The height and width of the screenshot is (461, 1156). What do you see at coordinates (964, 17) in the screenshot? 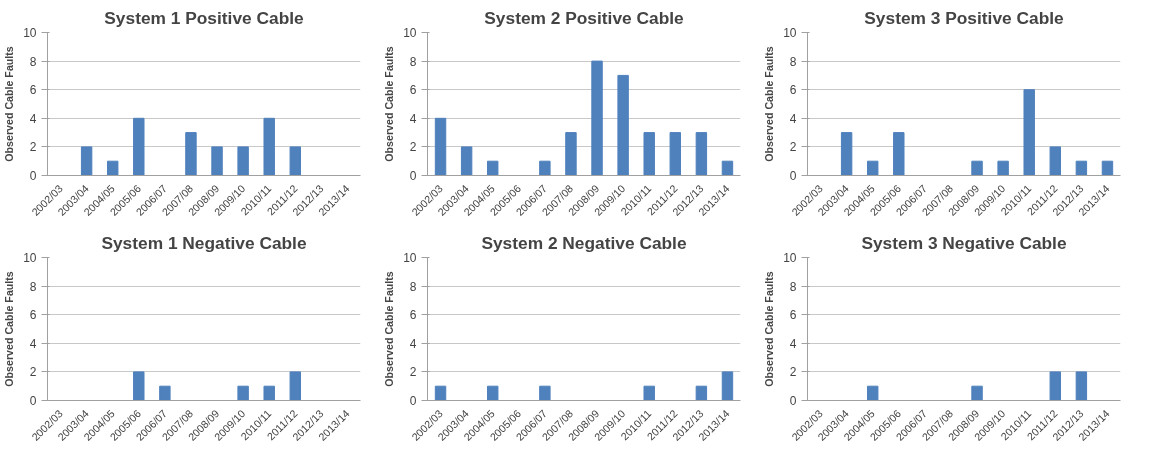
I see `chart-title: System 3 Positive Cable` at bounding box center [964, 17].